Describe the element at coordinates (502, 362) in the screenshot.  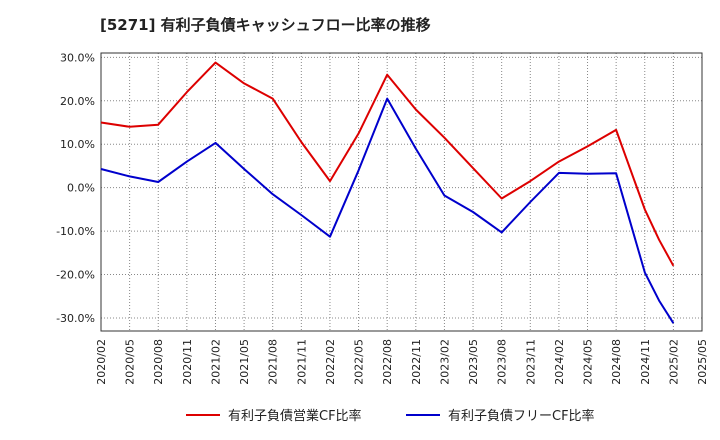
I see `x-tick-label: 2023/08` at that location.